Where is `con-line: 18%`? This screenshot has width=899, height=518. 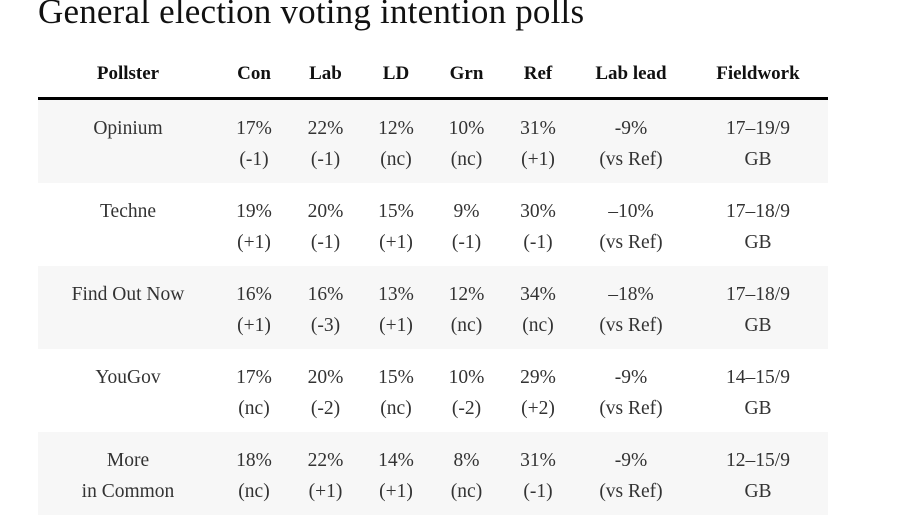 con-line: 18% is located at coordinates (254, 460).